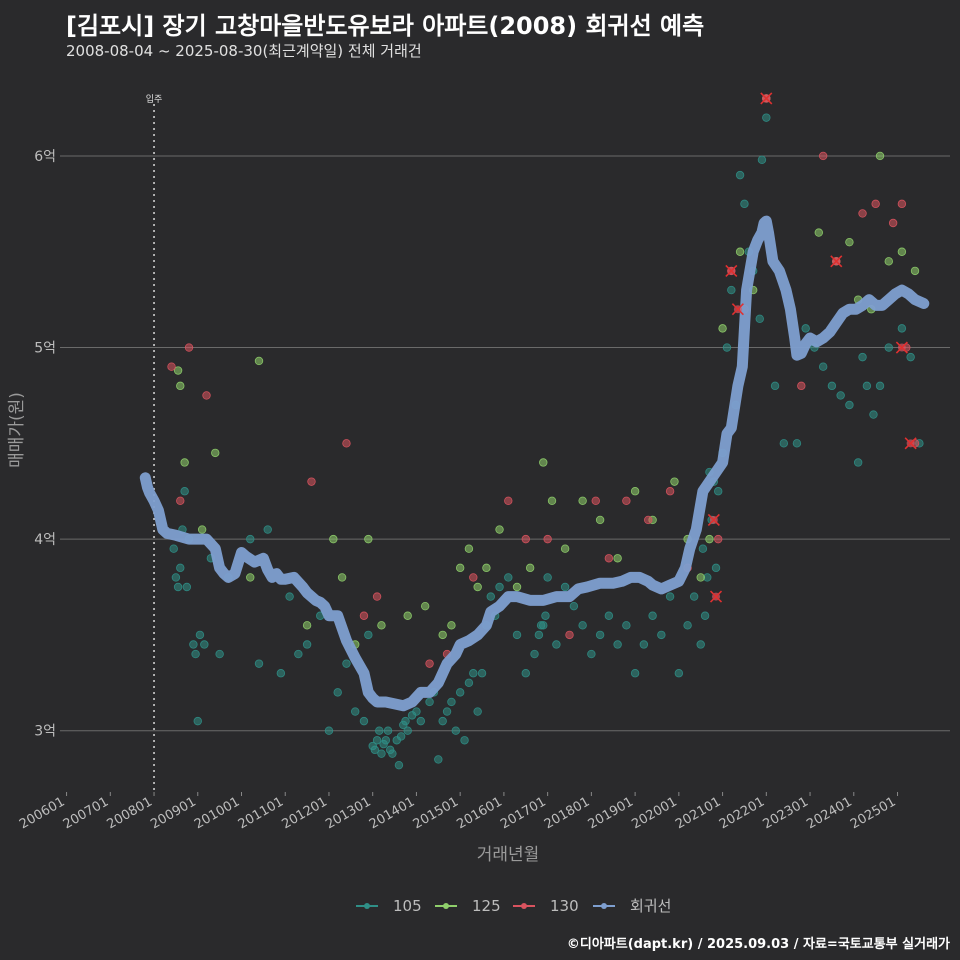 Image resolution: width=960 pixels, height=960 pixels. I want to click on x-tick-label: 200601, so click(42, 813).